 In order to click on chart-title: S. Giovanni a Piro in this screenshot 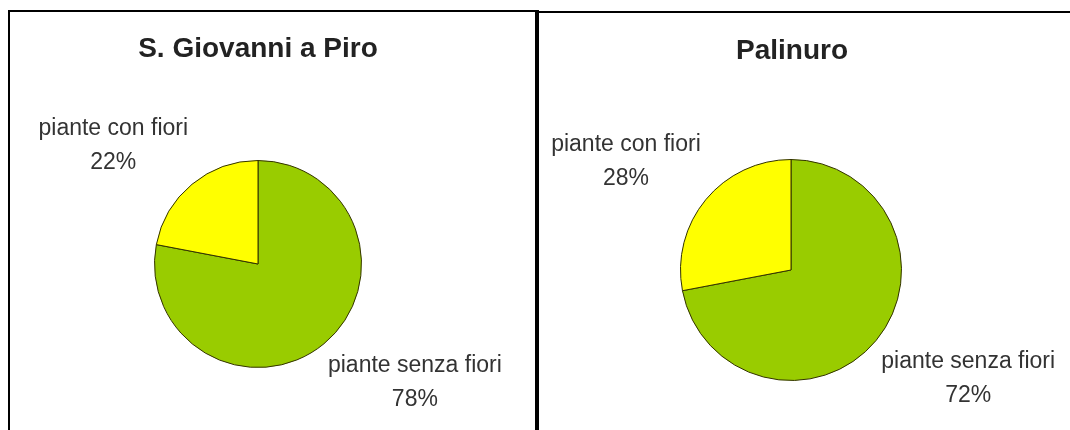, I will do `click(258, 47)`.